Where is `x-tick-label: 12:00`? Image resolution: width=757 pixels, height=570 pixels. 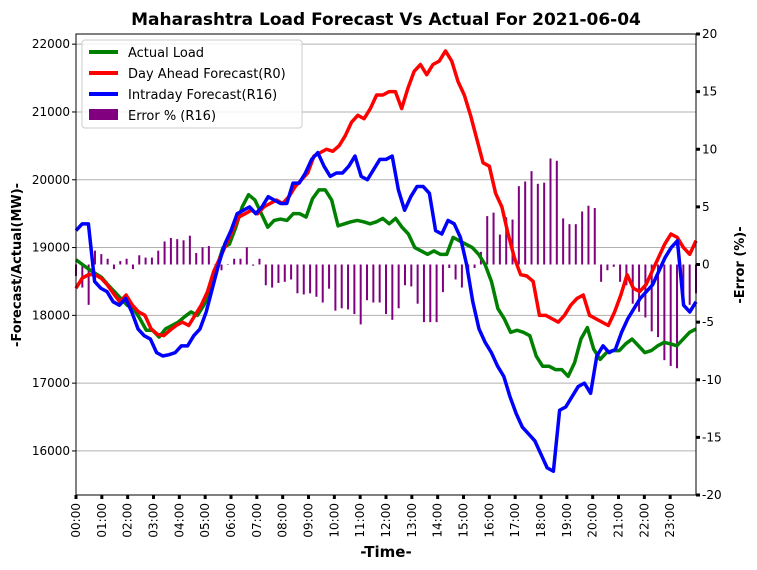 x-tick-label: 12:00 is located at coordinates (386, 520).